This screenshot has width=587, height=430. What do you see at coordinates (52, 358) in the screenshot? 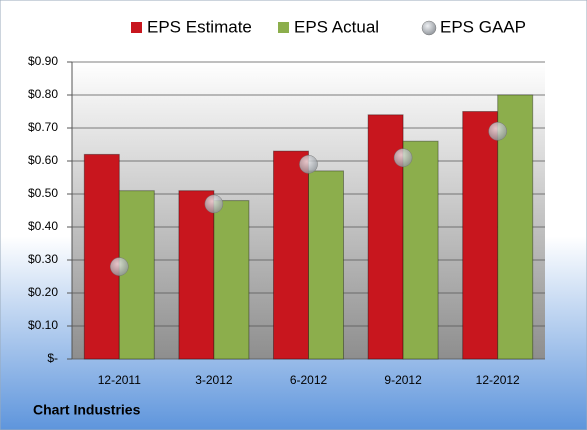
I see `y-tick-label: $-` at bounding box center [52, 358].